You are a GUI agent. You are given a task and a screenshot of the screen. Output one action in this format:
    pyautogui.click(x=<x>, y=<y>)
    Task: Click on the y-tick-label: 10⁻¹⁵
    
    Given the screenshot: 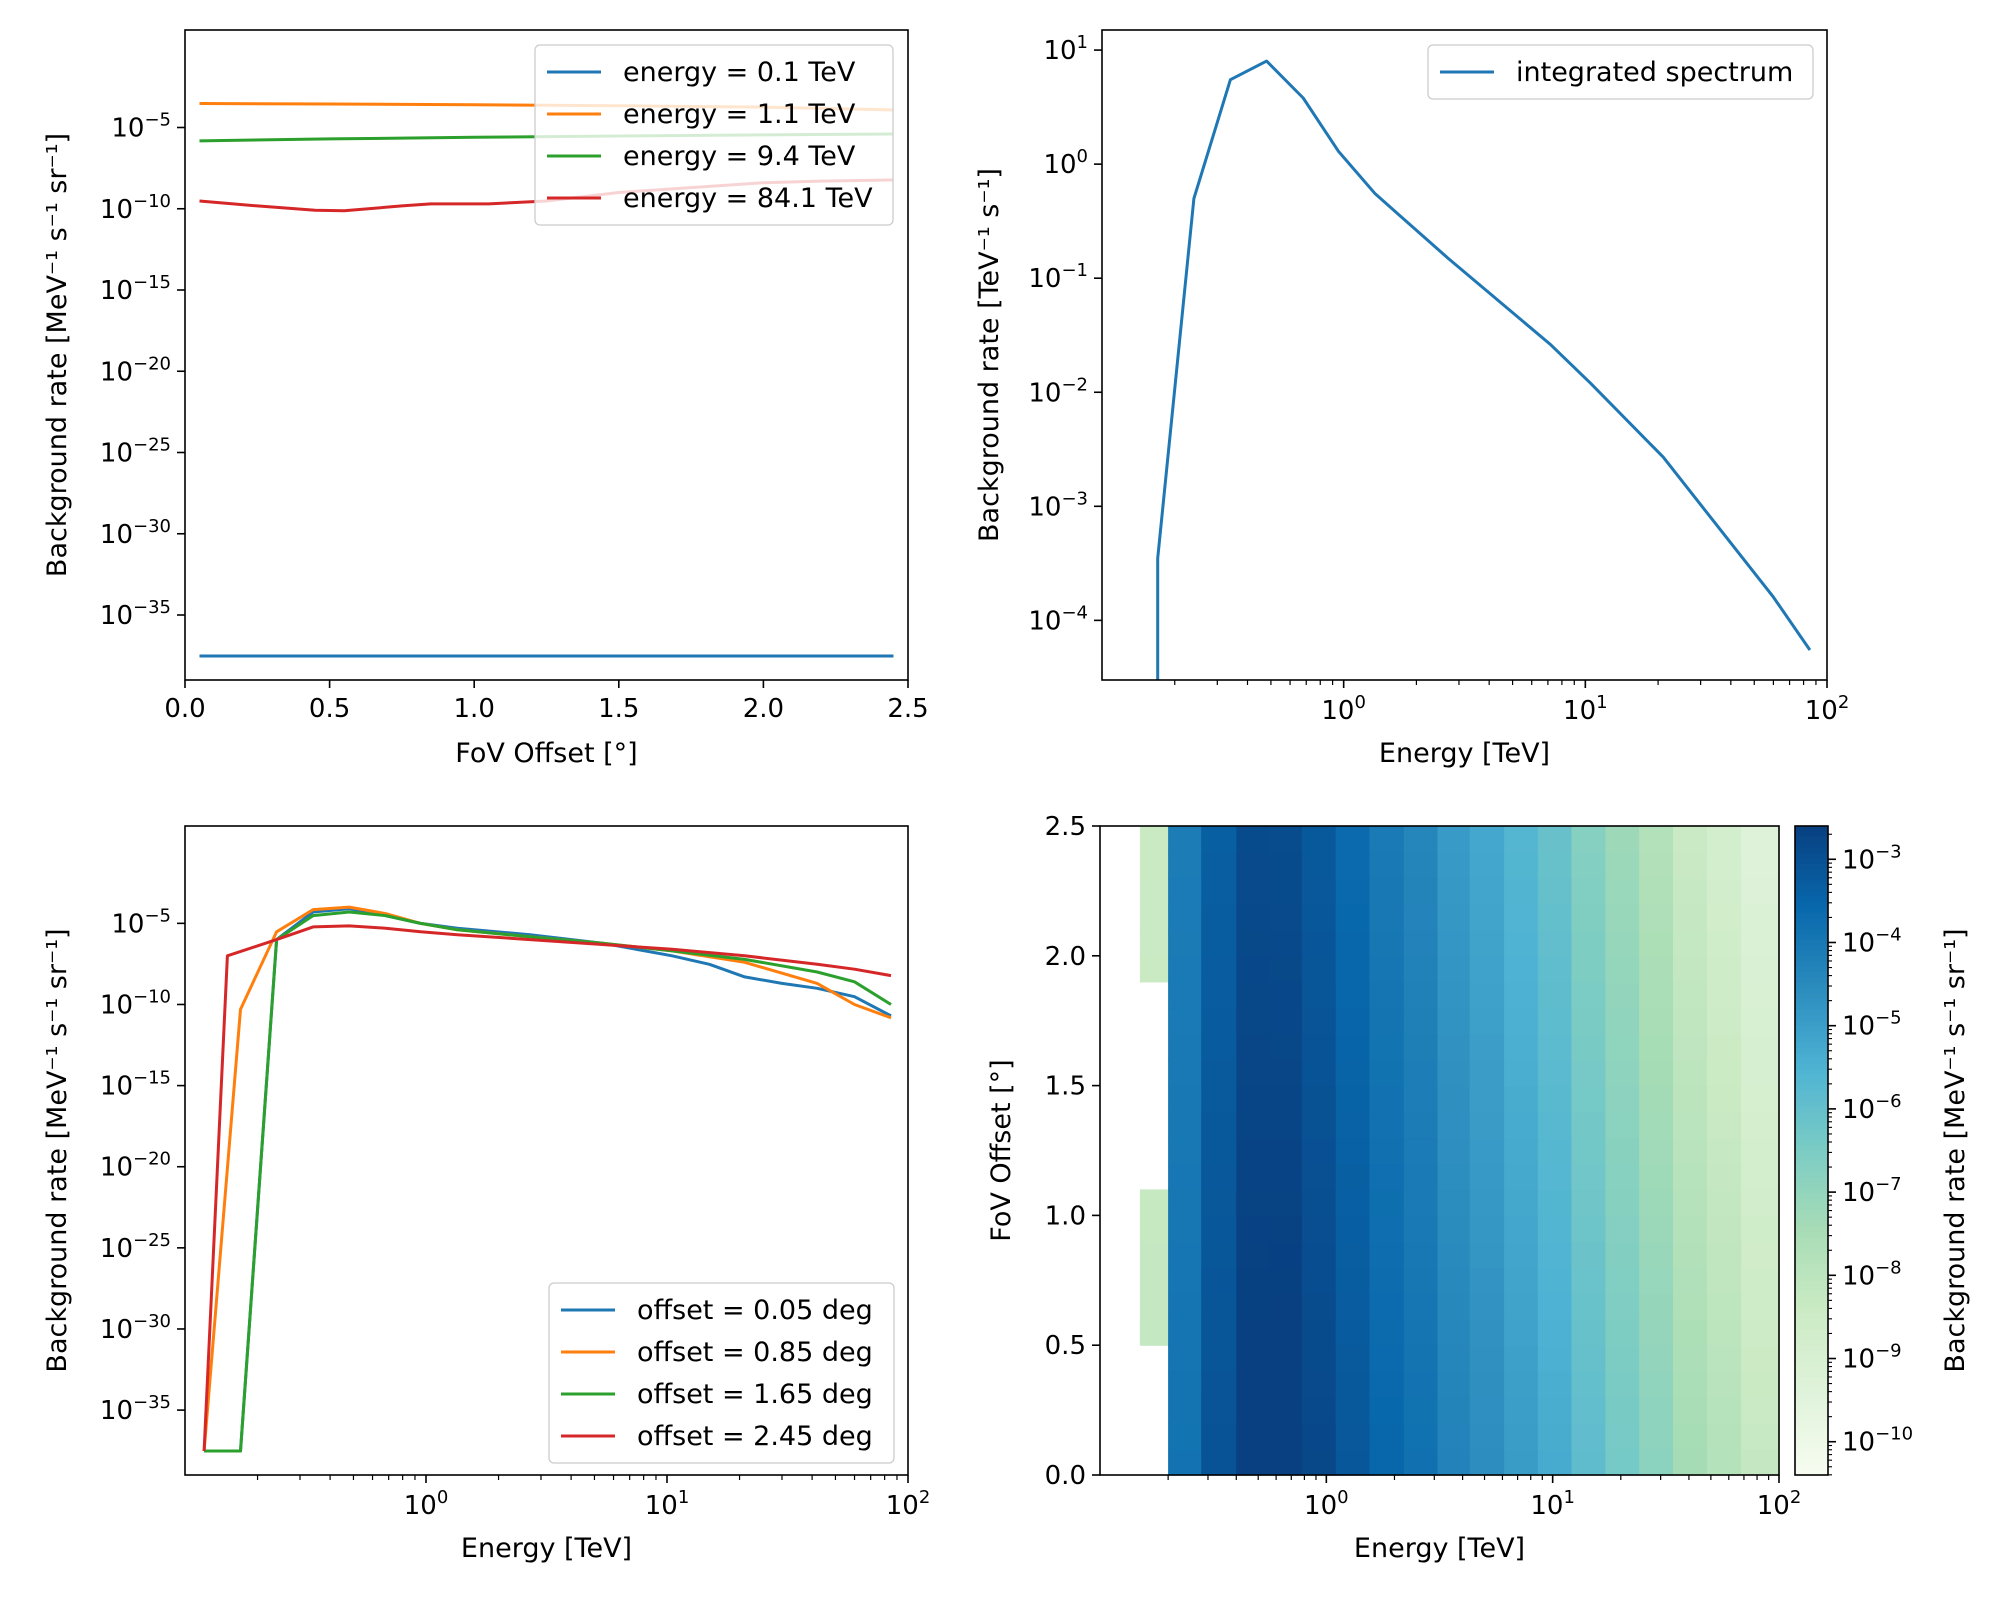 What is the action you would take?
    pyautogui.click(x=135, y=289)
    